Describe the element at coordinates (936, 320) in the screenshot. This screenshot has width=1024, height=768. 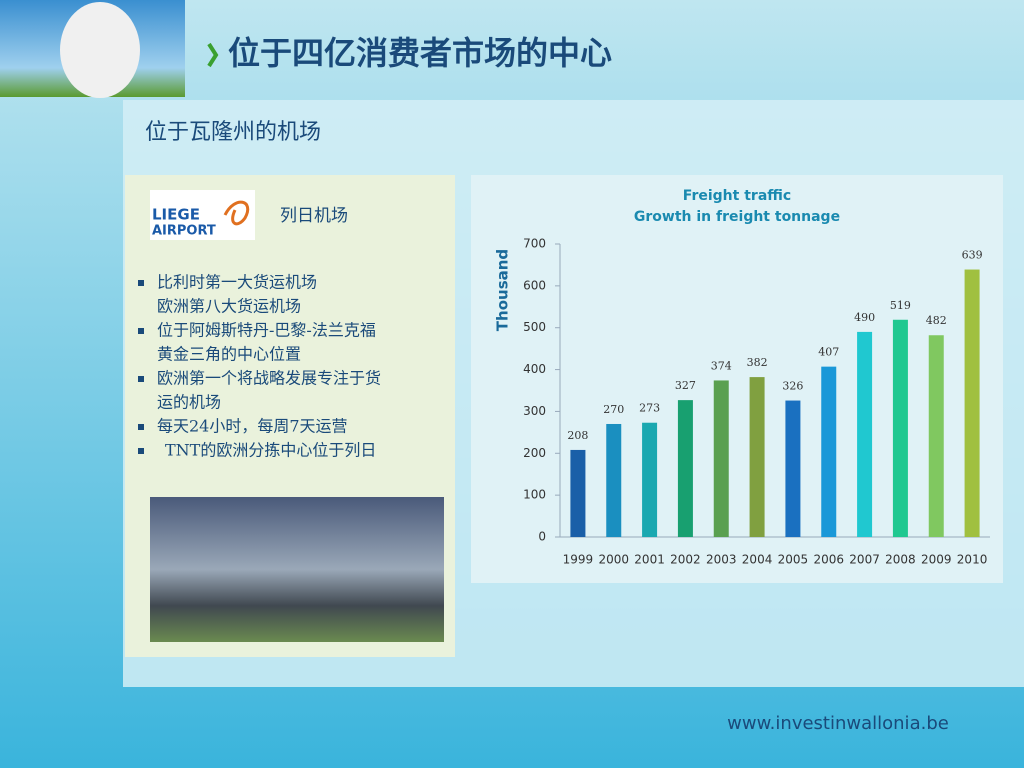
I see `data-label: 482` at that location.